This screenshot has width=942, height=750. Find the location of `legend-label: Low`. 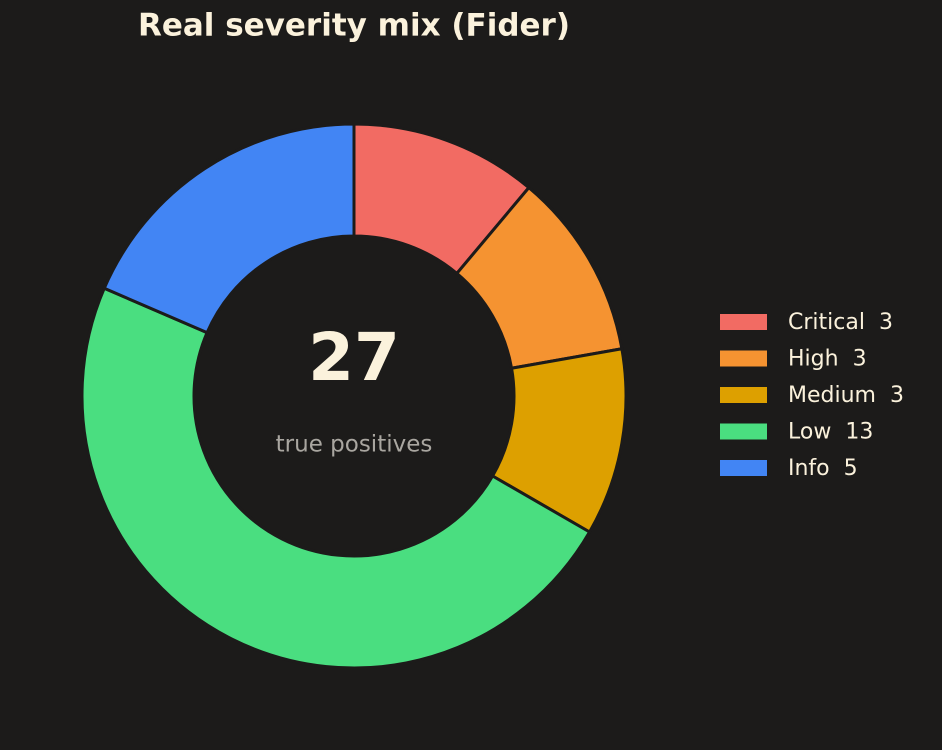

legend-label: Low is located at coordinates (809, 432).